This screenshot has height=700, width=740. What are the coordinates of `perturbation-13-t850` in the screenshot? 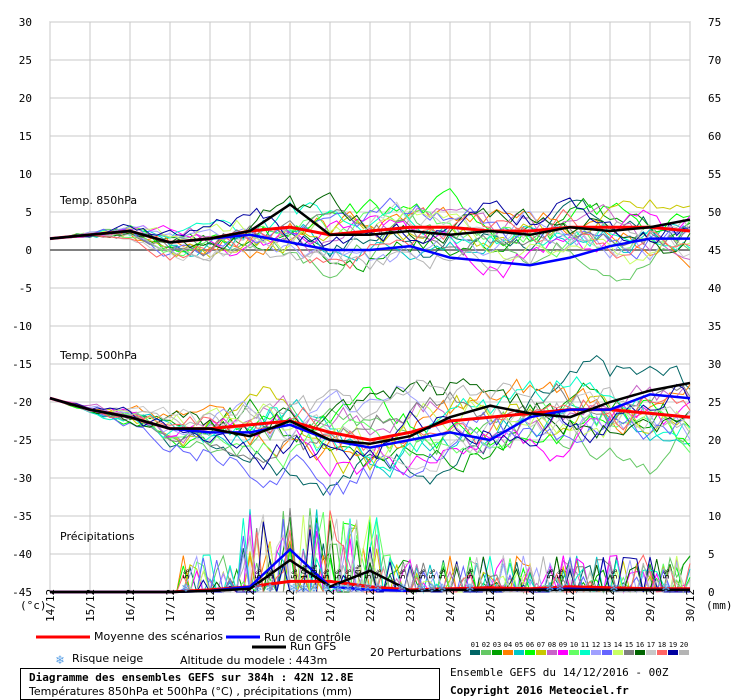 It's located at (370, 228).